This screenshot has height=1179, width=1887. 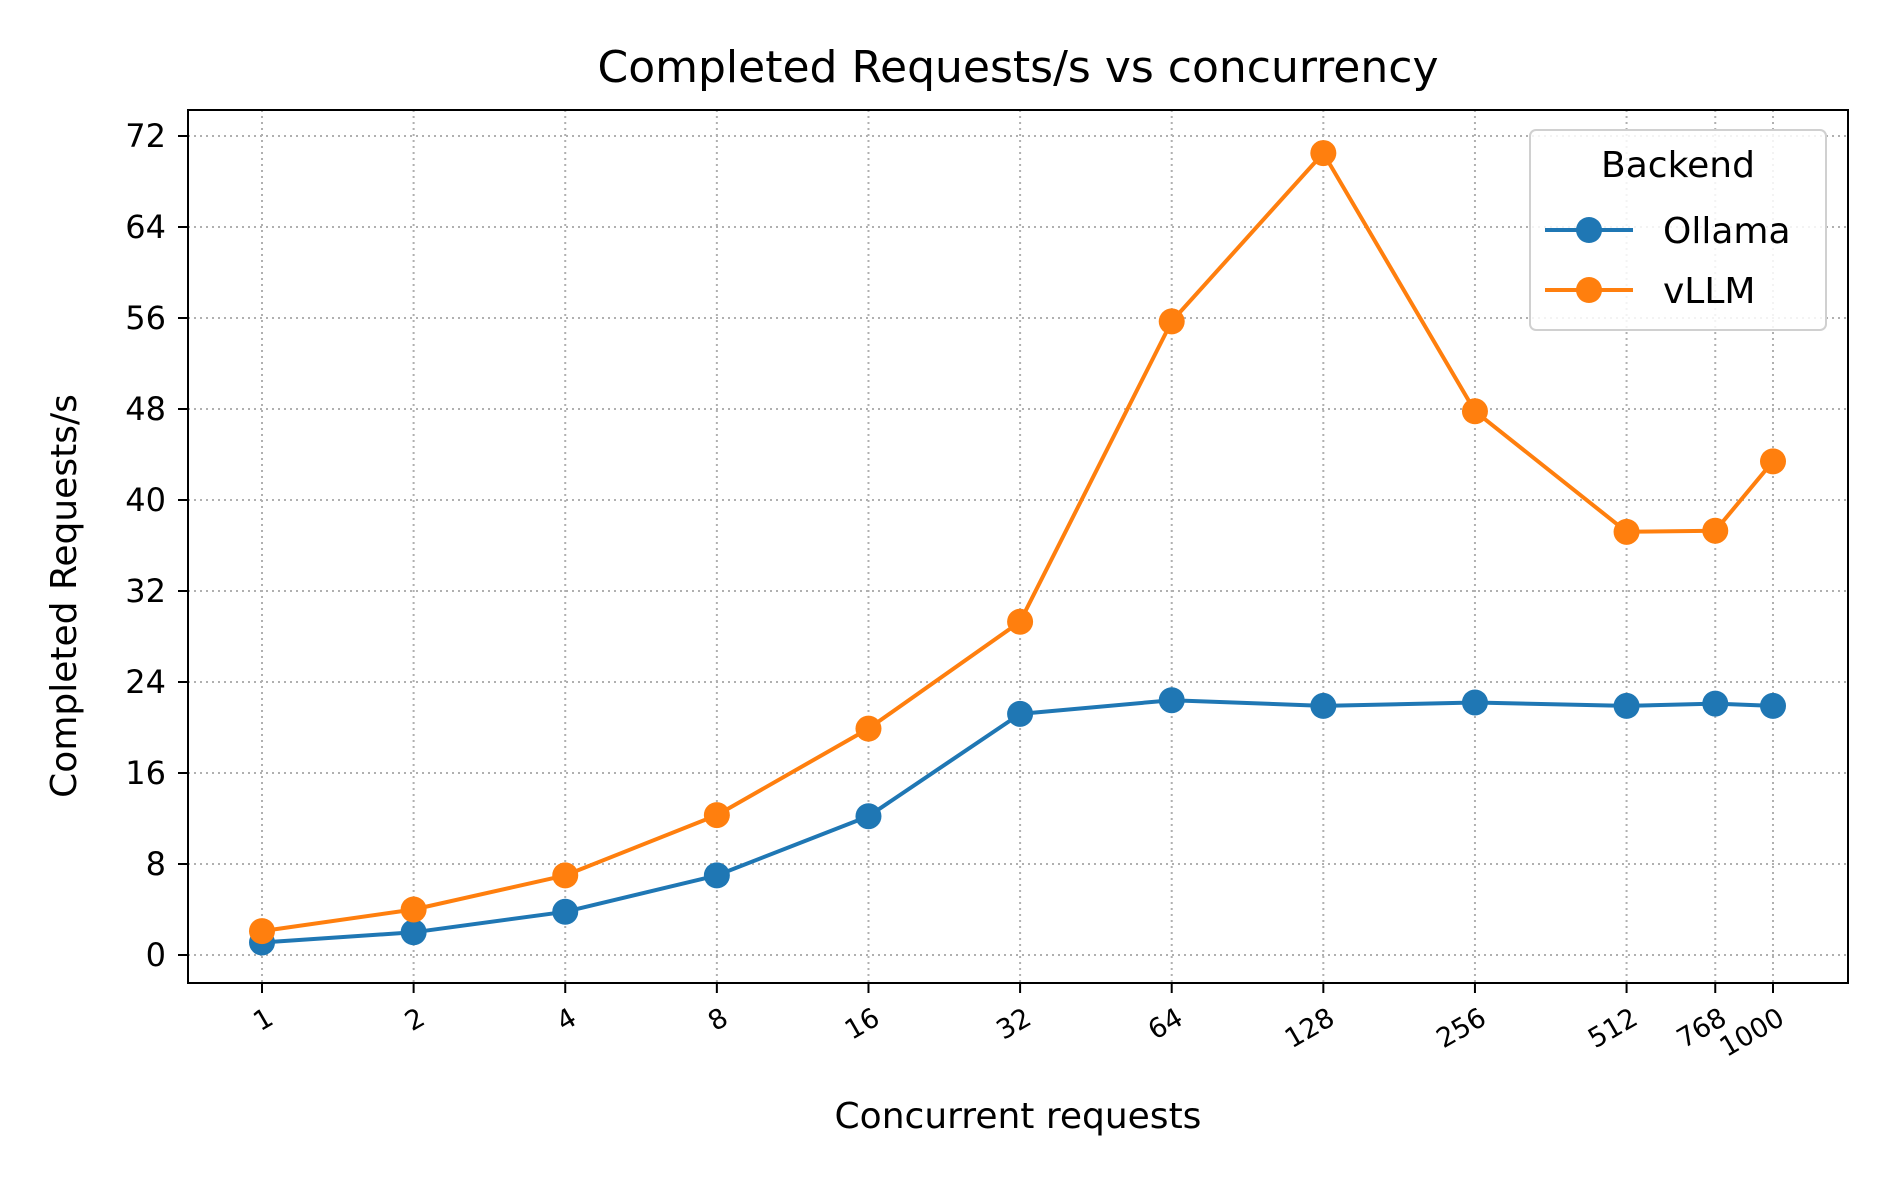 I want to click on y-tick-label: 32, so click(x=145, y=591).